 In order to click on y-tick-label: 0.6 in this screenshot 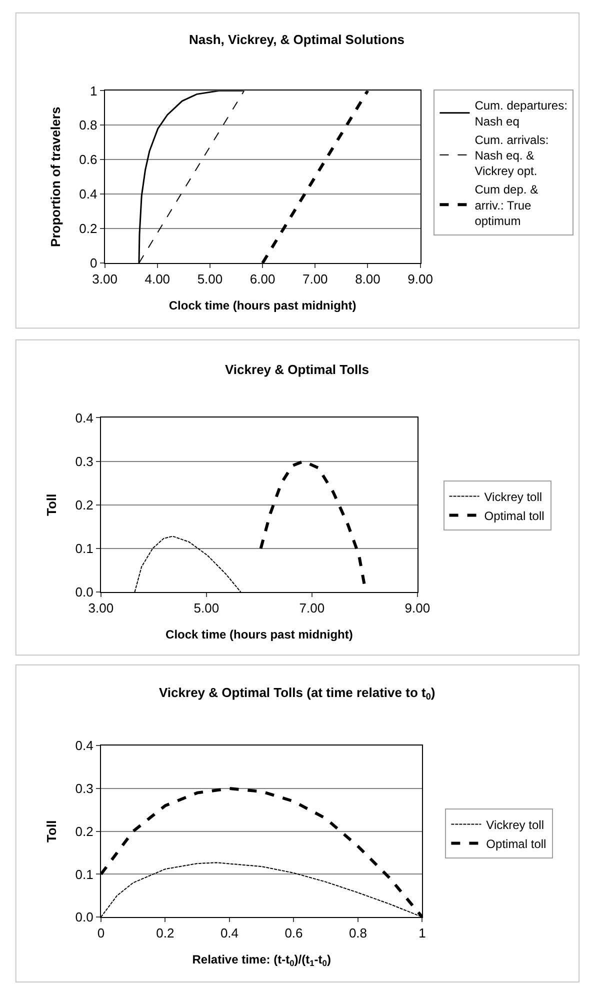, I will do `click(88, 160)`.